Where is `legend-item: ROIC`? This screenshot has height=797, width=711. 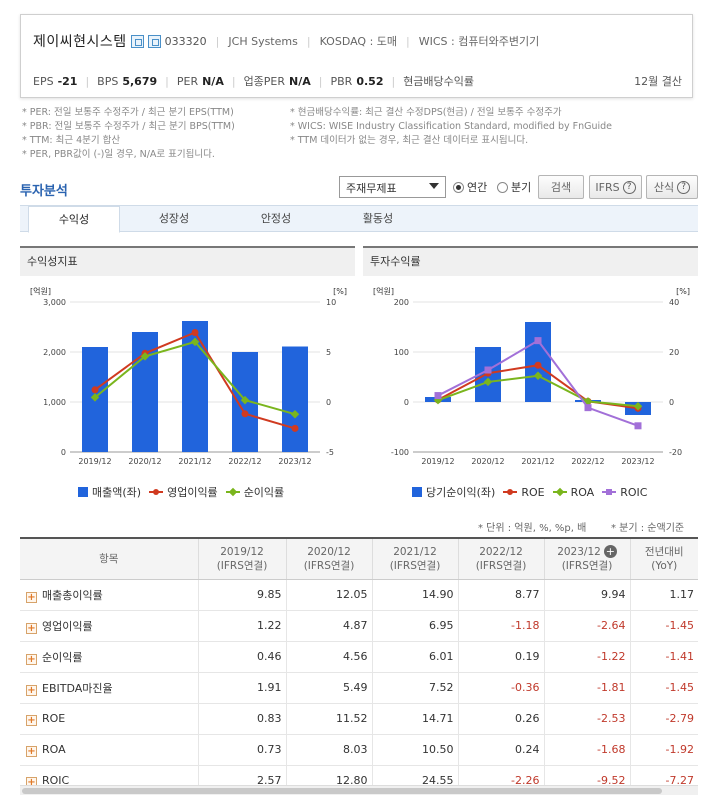
legend-item: ROIC is located at coordinates (624, 492).